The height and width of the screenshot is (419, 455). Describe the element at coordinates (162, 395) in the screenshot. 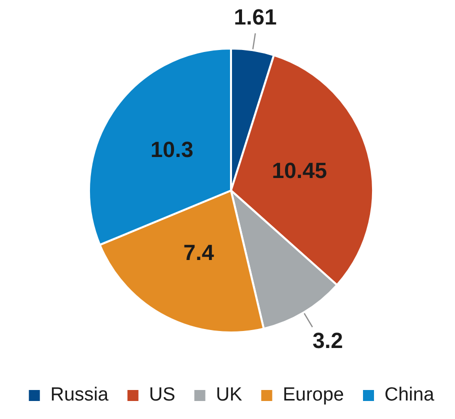

I see `legend-label: US` at that location.